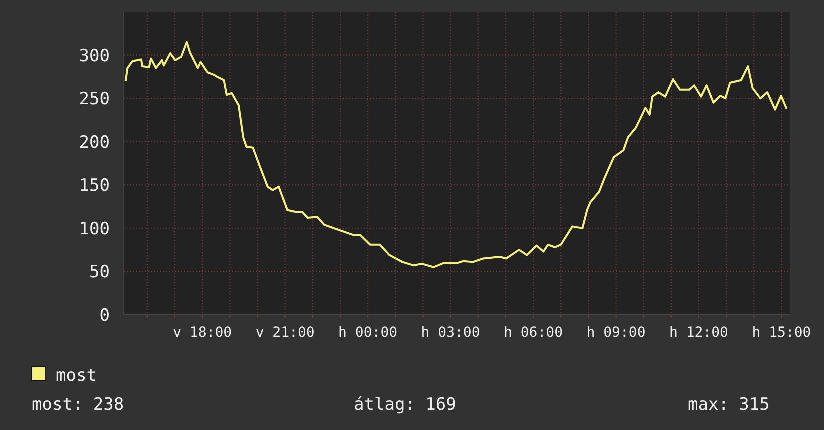  What do you see at coordinates (534, 333) in the screenshot?
I see `x-tick-label: h 06:00` at bounding box center [534, 333].